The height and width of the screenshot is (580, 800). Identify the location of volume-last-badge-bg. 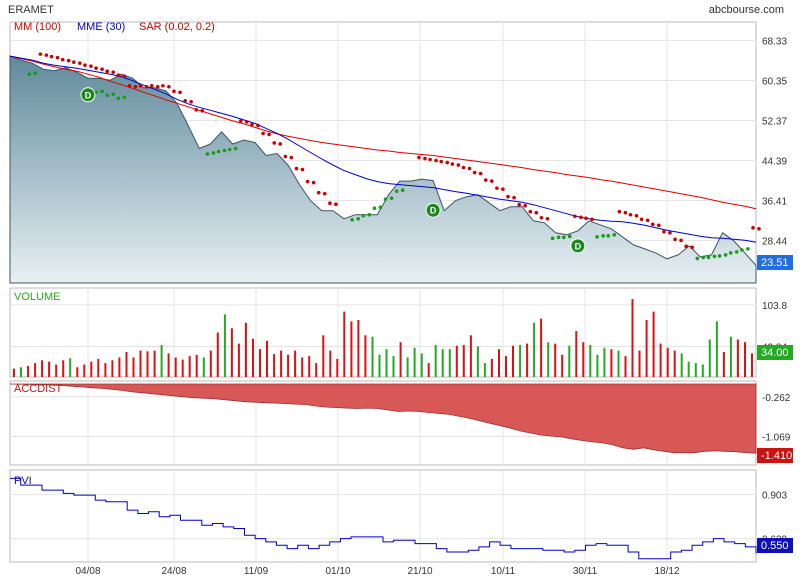
(775, 352).